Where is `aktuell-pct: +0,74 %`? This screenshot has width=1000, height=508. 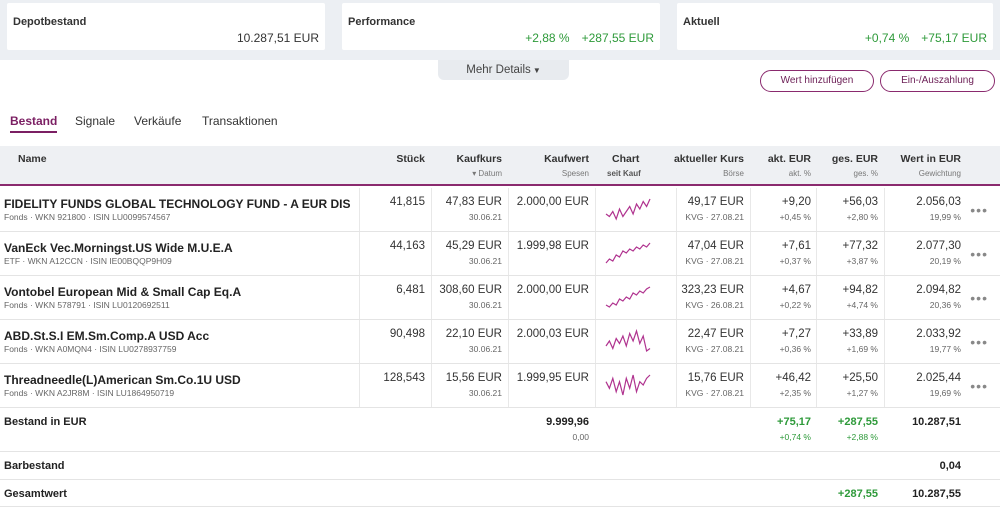 aktuell-pct: +0,74 % is located at coordinates (887, 38).